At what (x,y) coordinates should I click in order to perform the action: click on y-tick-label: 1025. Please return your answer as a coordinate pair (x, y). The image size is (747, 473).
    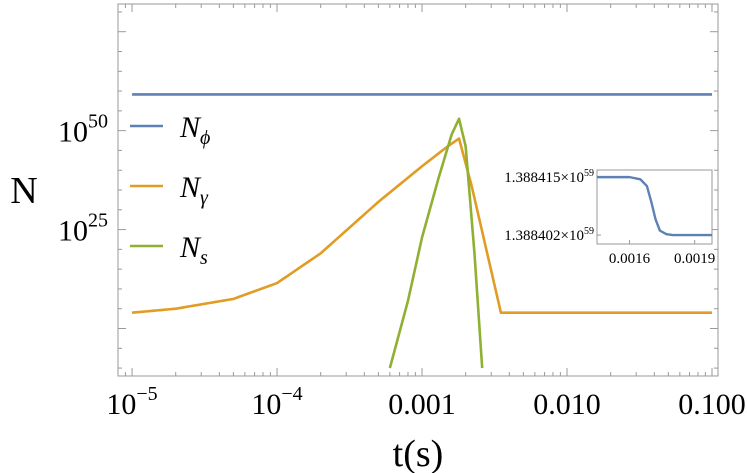
    Looking at the image, I should click on (83, 229).